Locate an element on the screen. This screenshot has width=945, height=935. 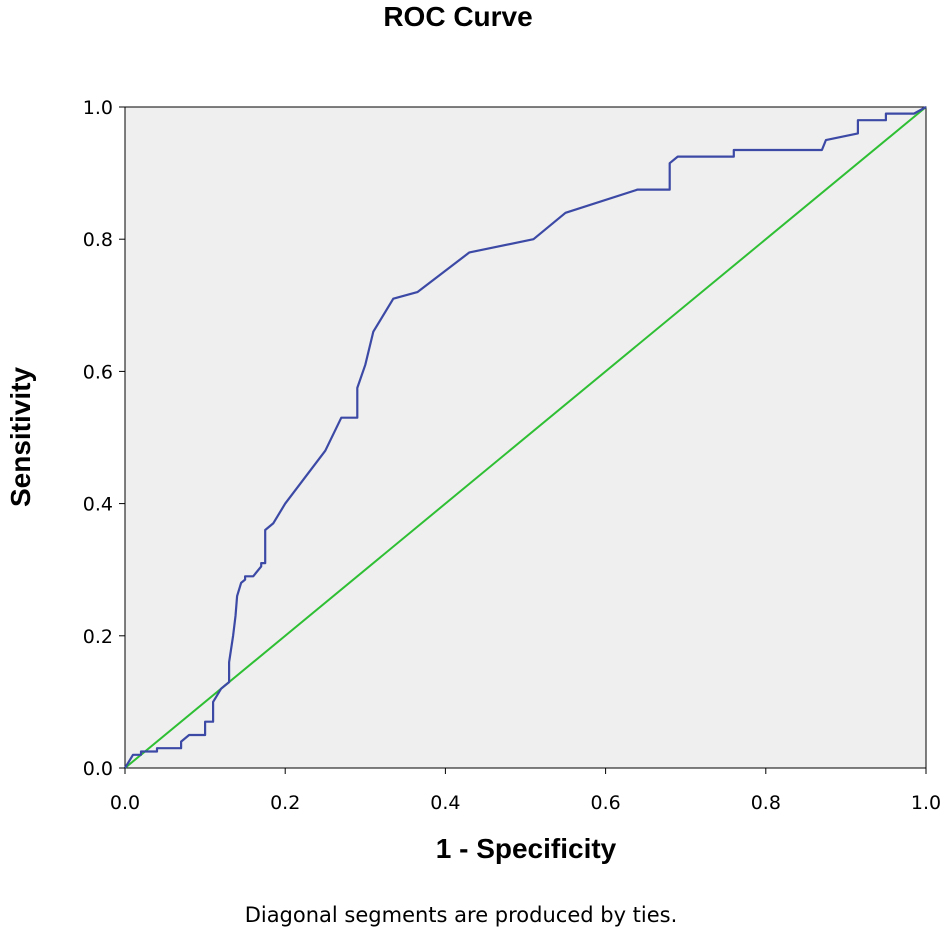
x-tick-label: 0.6 is located at coordinates (605, 803).